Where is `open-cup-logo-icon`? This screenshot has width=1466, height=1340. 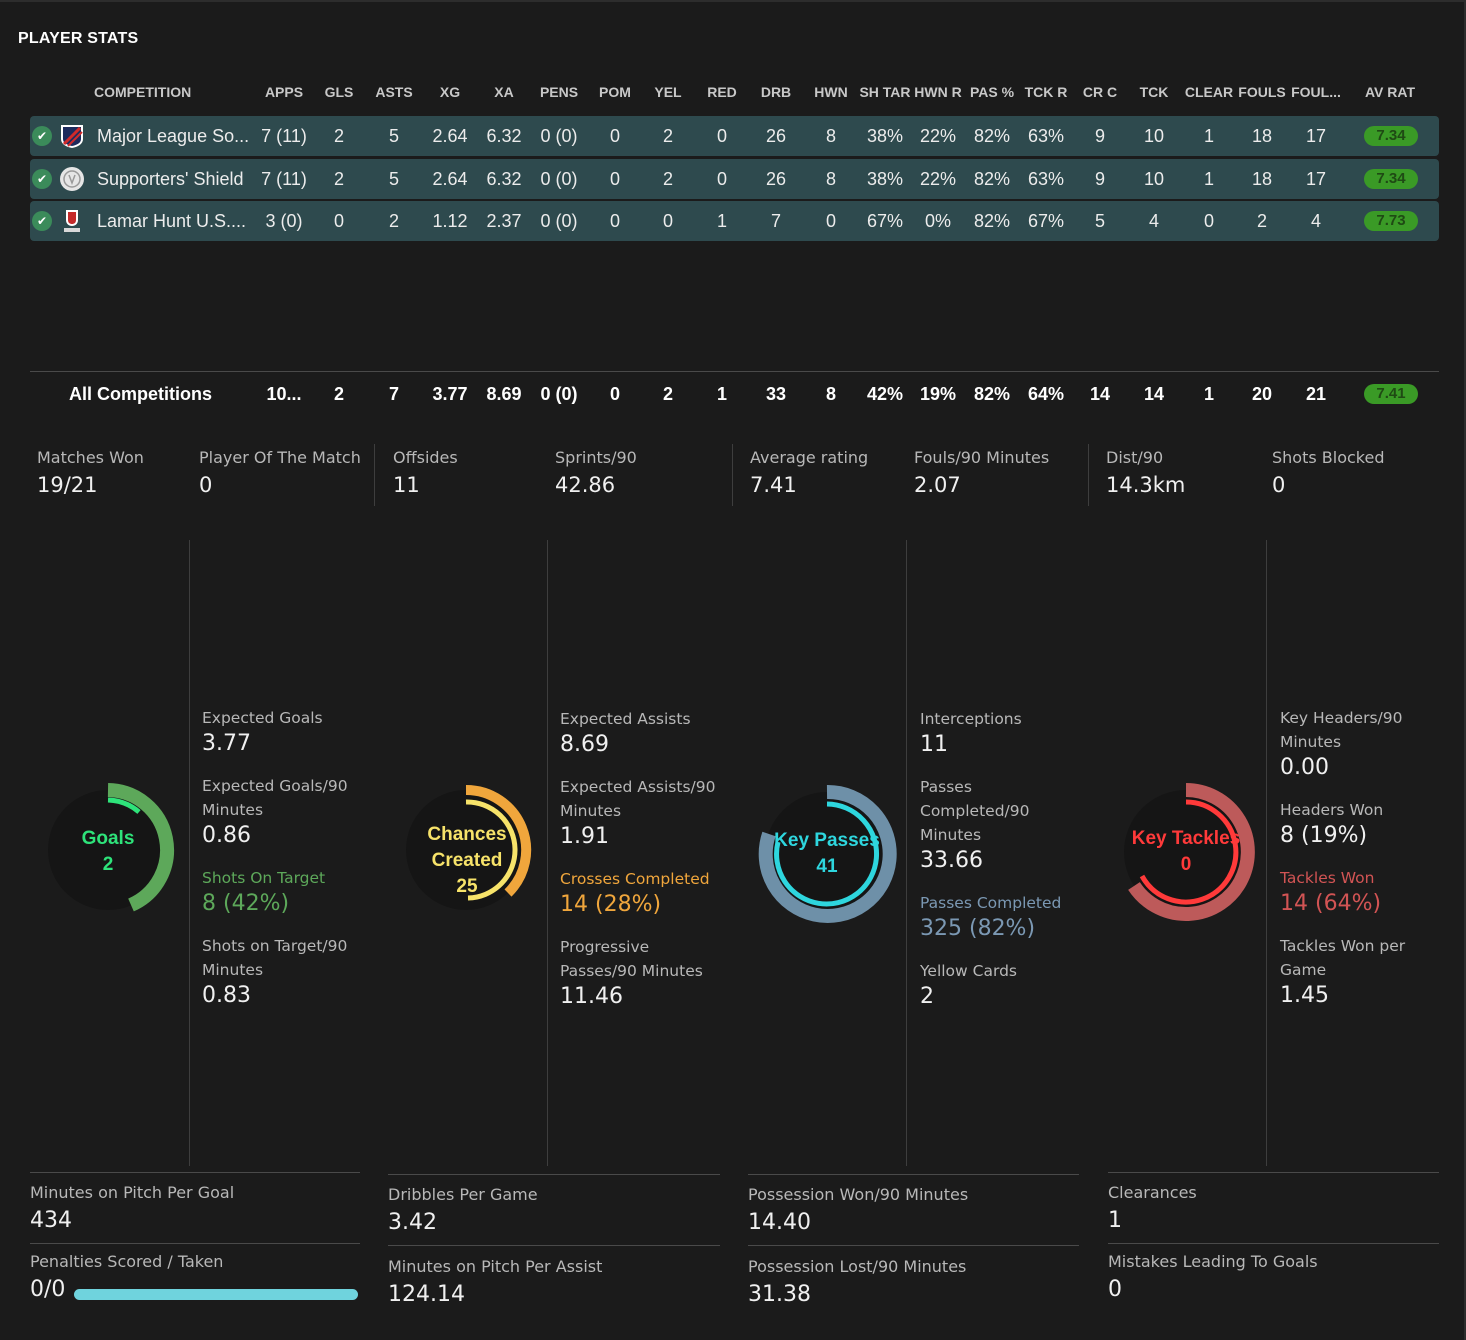
open-cup-logo-icon is located at coordinates (72, 221).